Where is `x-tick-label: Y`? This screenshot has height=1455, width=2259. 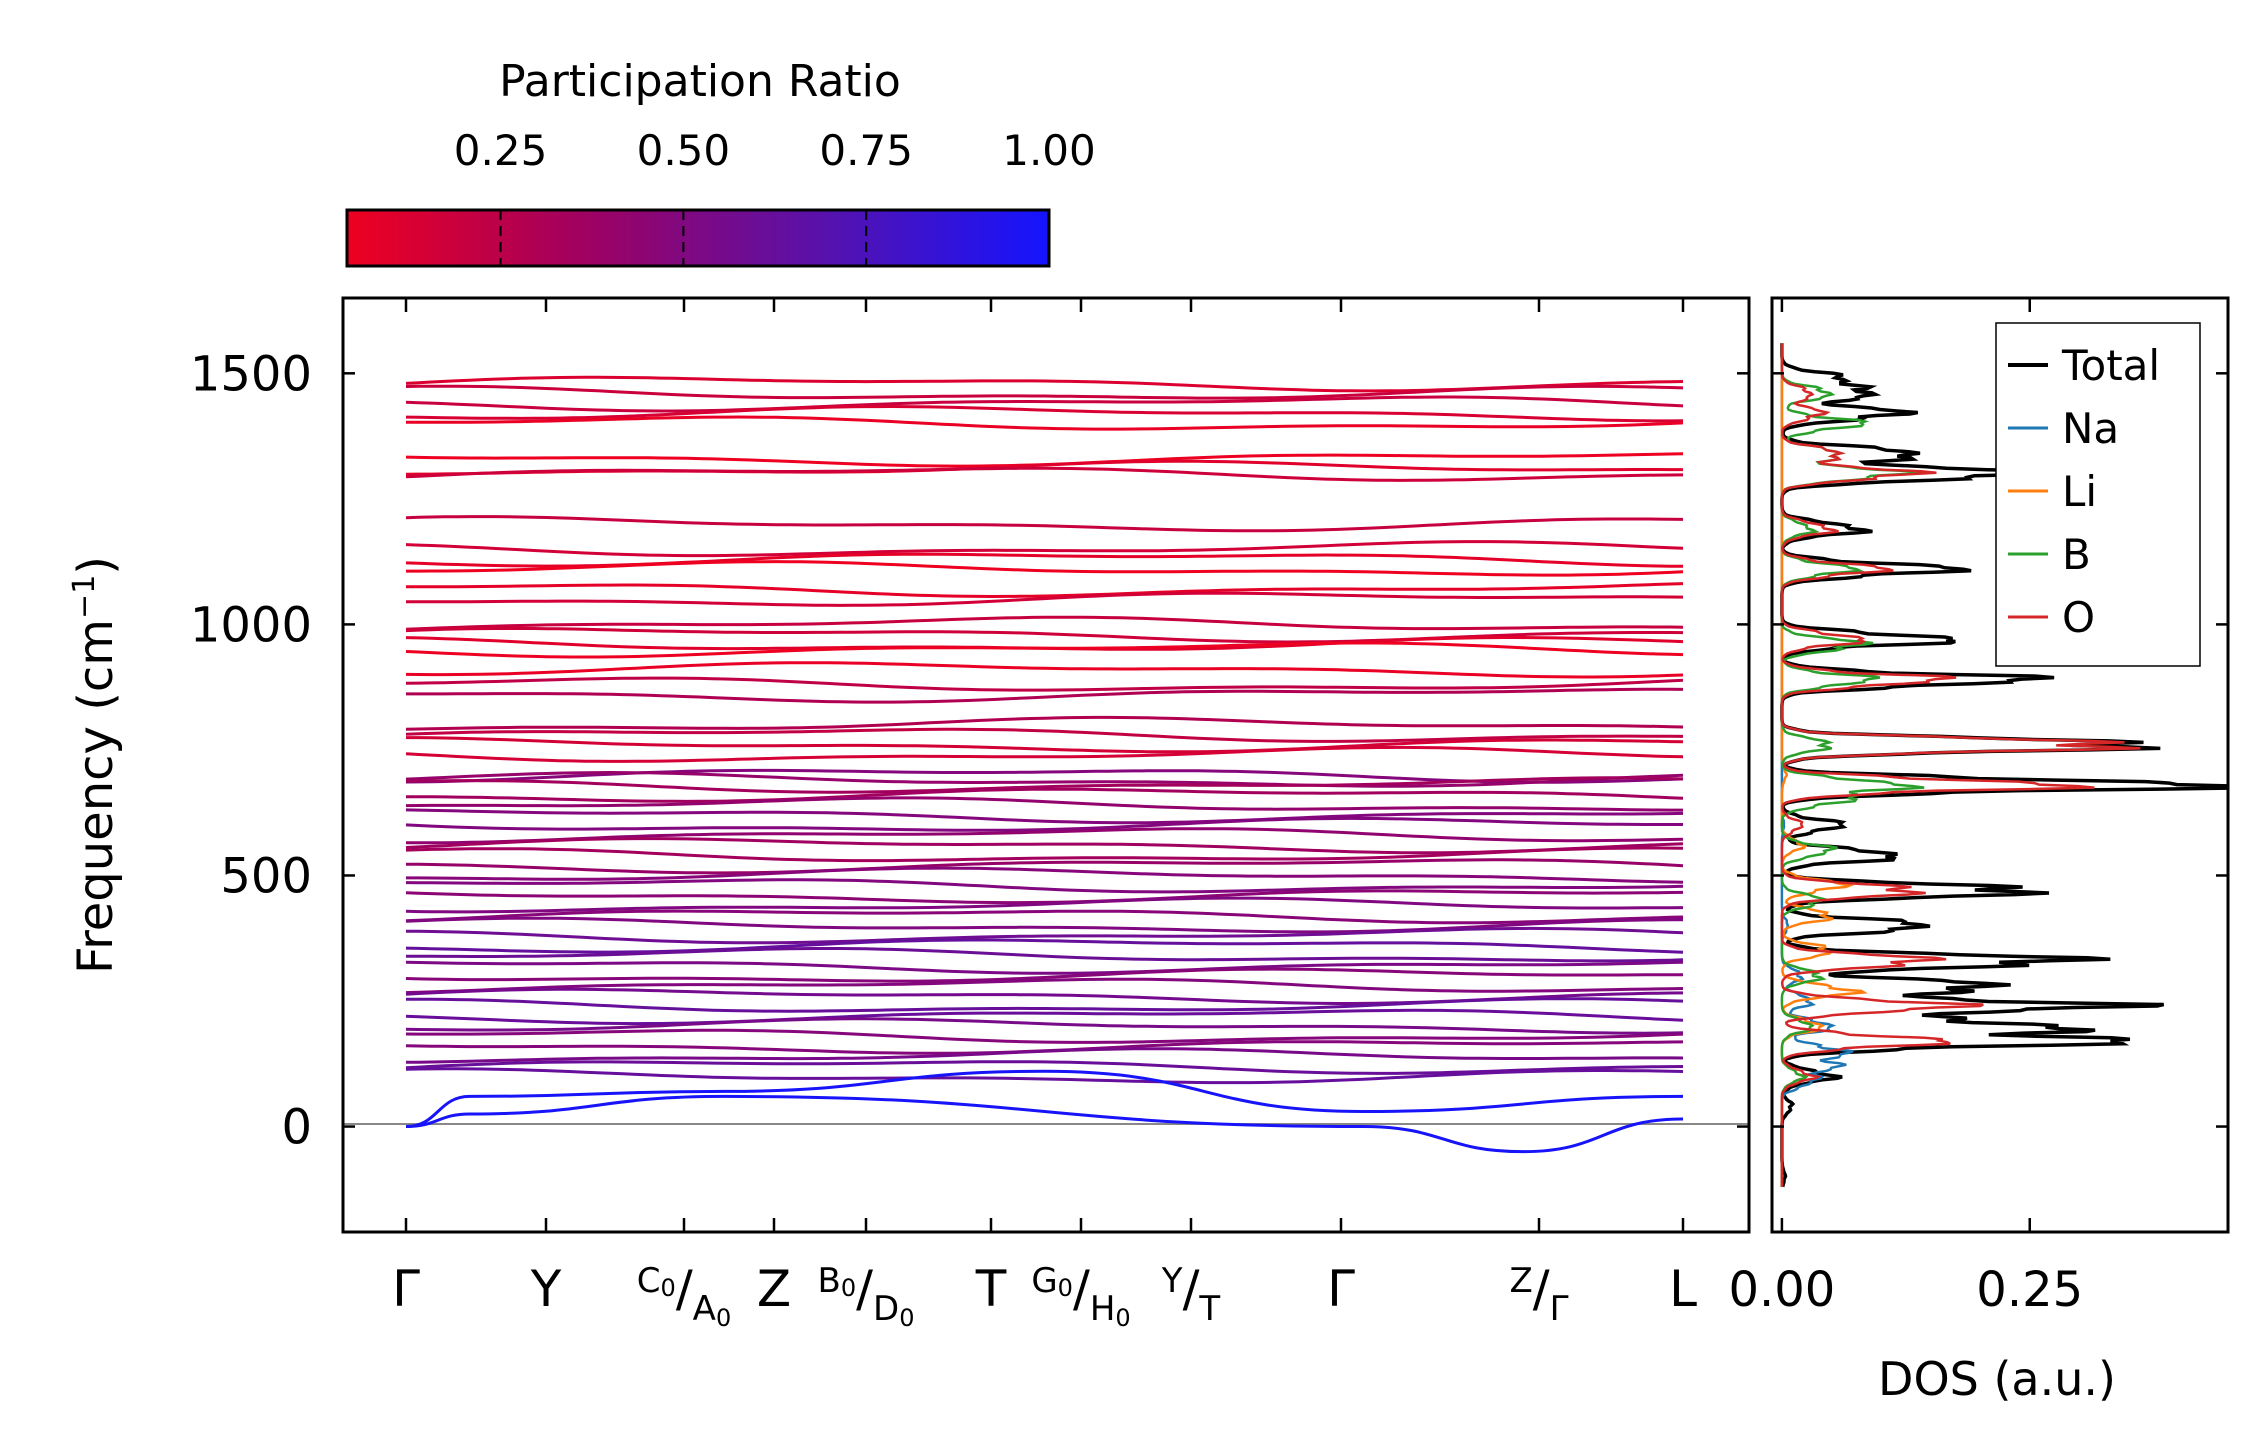 x-tick-label: Y is located at coordinates (546, 1289).